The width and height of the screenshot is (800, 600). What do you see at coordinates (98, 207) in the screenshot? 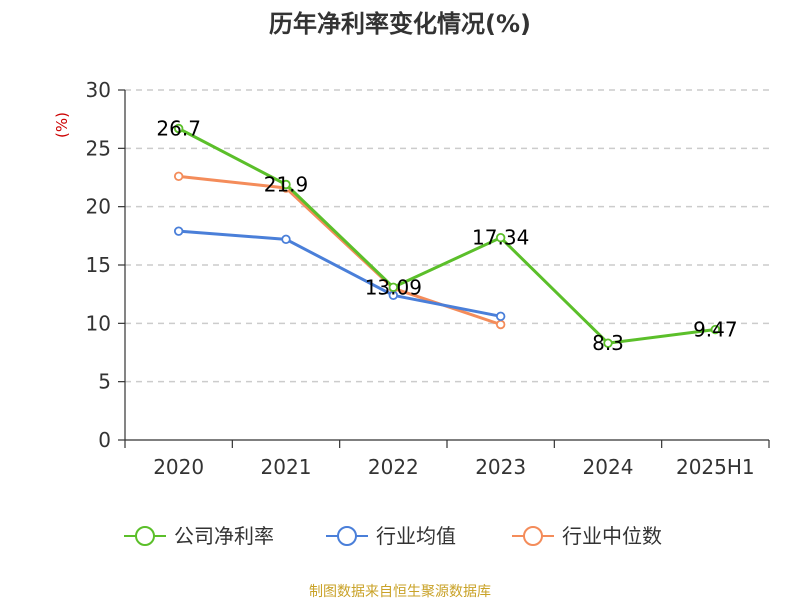
I see `y-tick-label: 20` at bounding box center [98, 207].